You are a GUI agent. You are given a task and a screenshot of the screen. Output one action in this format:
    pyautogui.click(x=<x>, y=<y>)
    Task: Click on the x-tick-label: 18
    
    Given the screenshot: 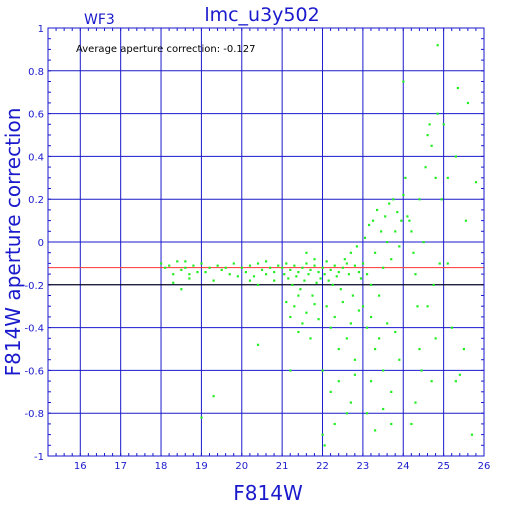 What is the action you would take?
    pyautogui.click(x=161, y=466)
    